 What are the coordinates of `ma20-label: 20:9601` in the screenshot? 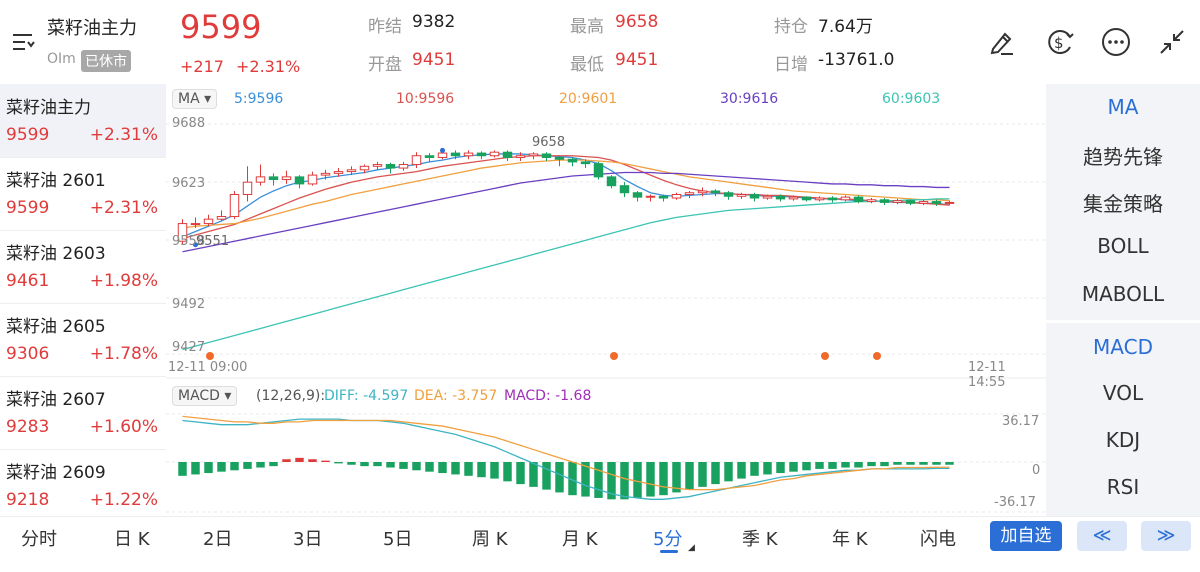 It's located at (588, 99).